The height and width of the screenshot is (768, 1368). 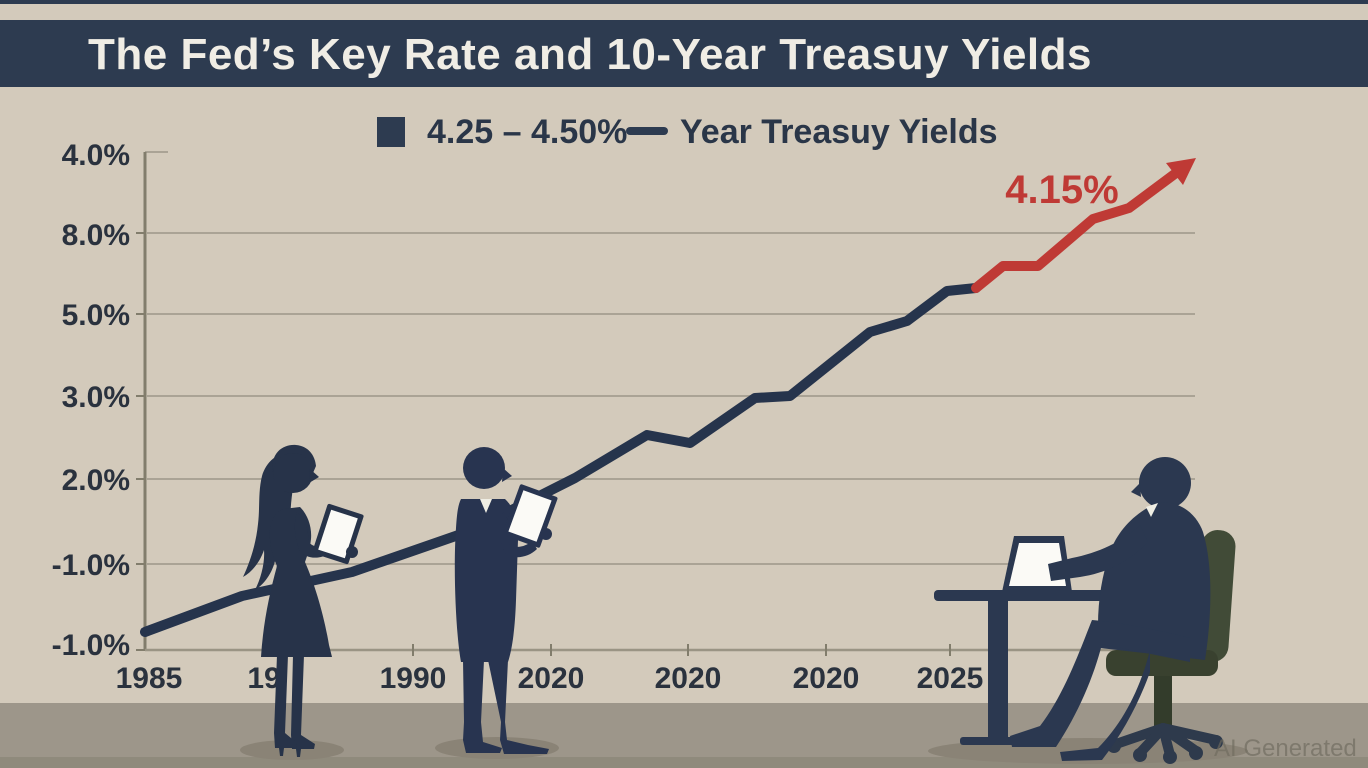 What do you see at coordinates (1165, 749) in the screenshot?
I see `chair-wheels` at bounding box center [1165, 749].